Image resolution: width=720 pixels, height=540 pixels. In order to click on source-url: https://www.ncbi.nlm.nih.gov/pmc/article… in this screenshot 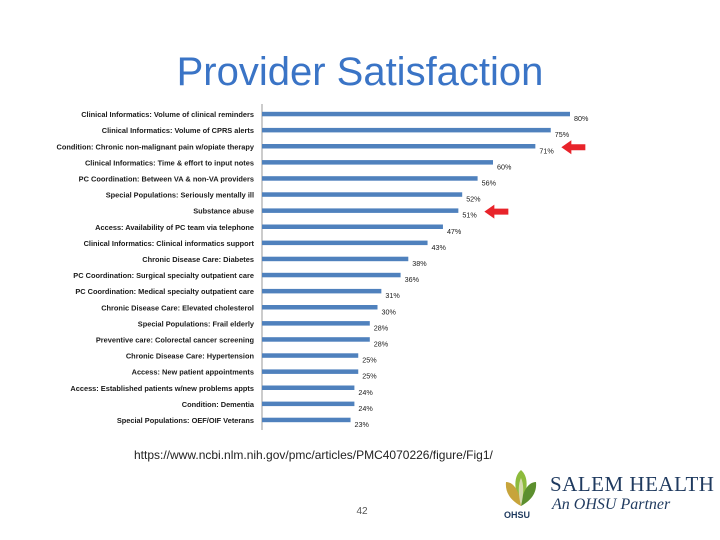, I will do `click(313, 455)`.